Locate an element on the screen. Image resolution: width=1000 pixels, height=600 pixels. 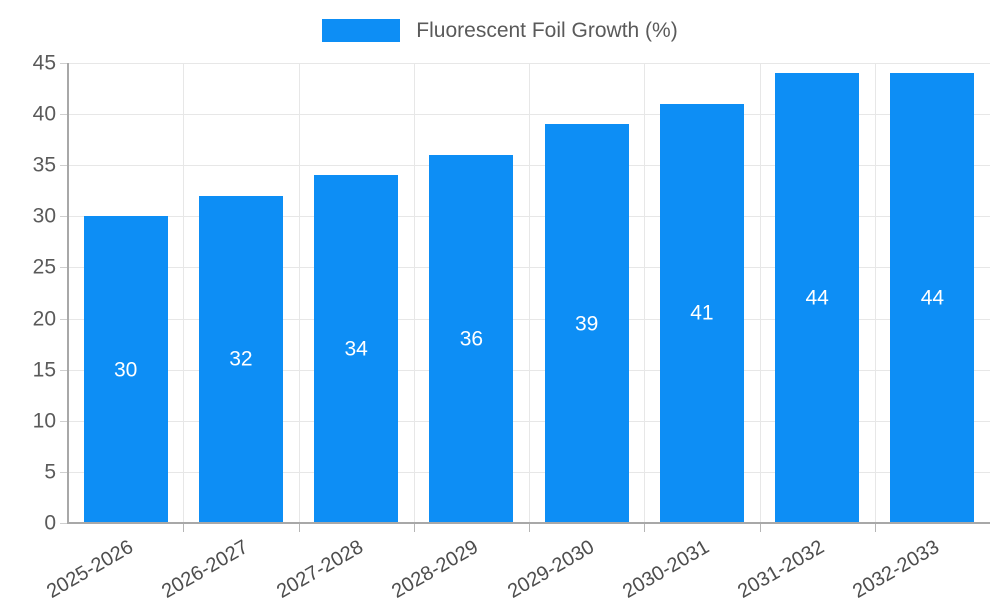
bar: 41 is located at coordinates (701, 313).